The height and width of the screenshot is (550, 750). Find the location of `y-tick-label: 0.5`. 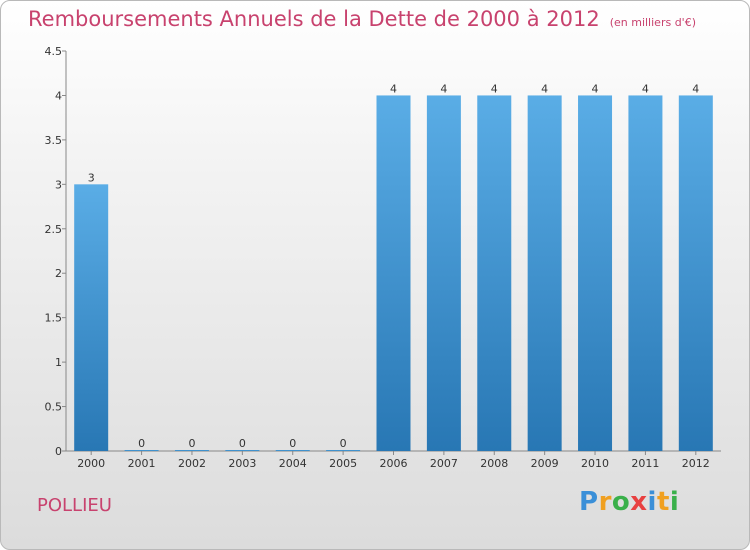

y-tick-label: 0.5 is located at coordinates (54, 407).